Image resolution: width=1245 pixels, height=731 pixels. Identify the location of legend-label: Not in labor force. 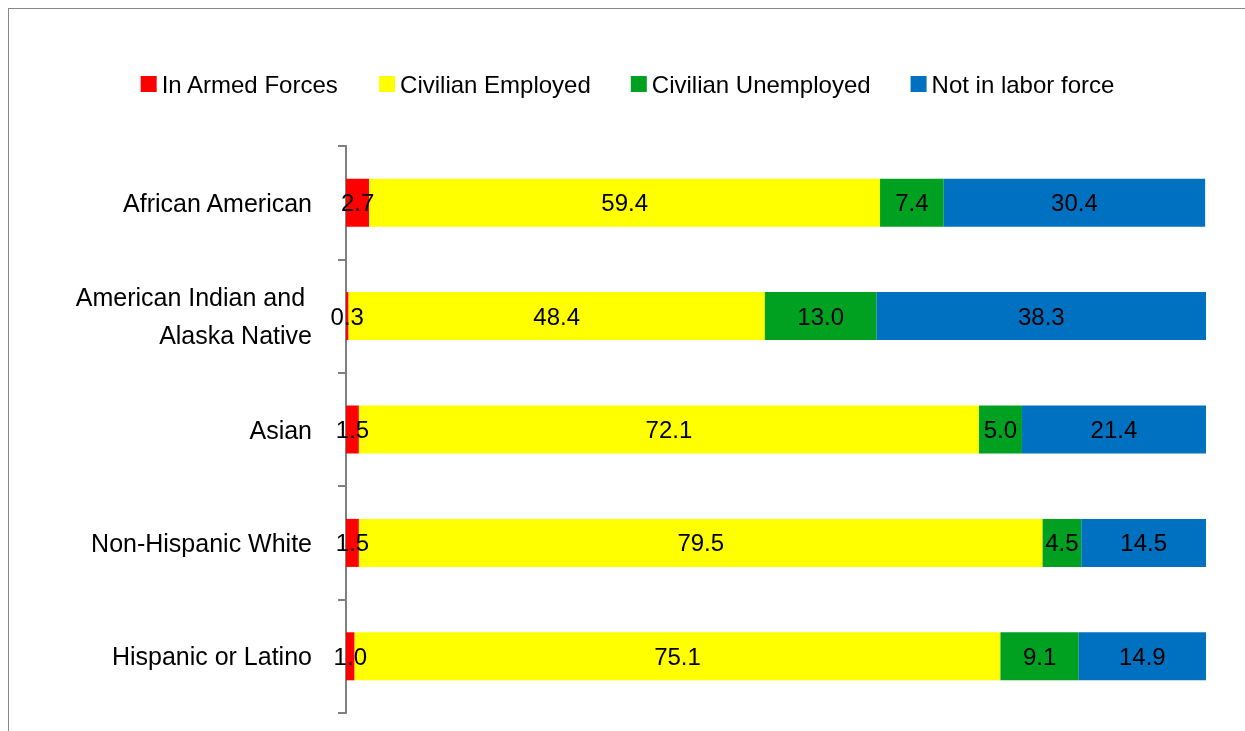
(1023, 84).